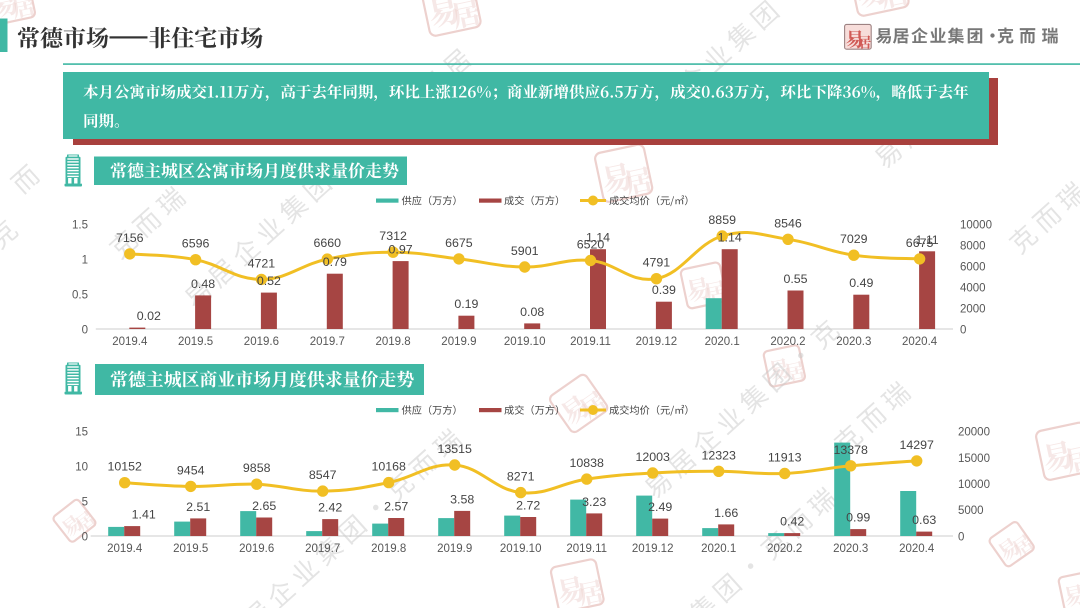 The height and width of the screenshot is (608, 1080). I want to click on svg-text: 6000, so click(973, 268).